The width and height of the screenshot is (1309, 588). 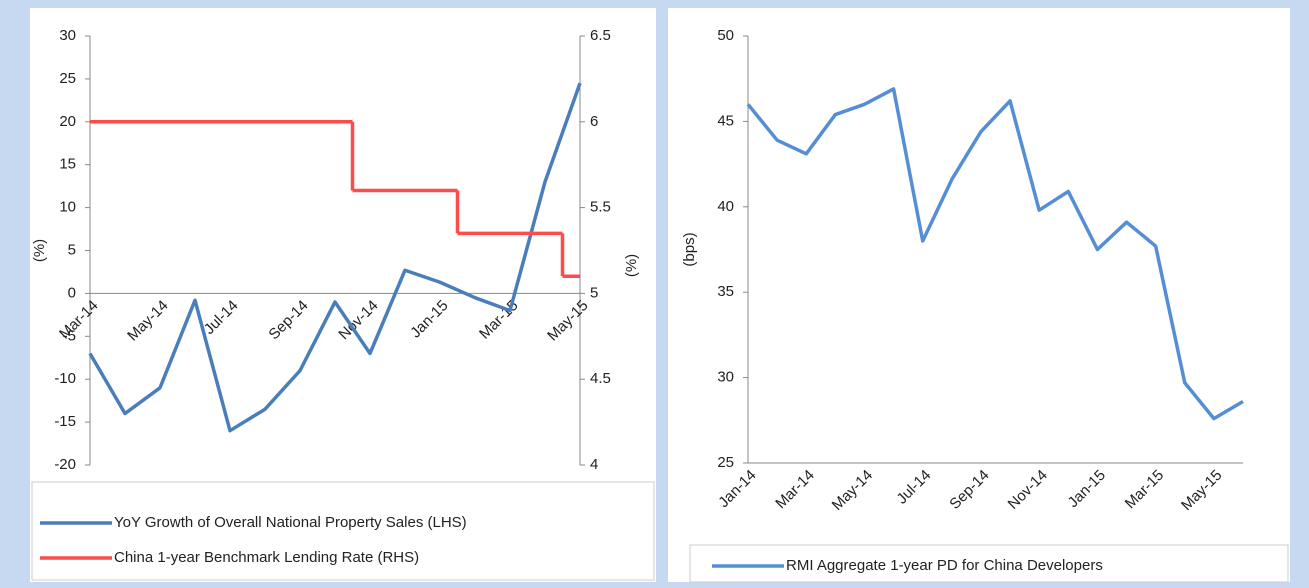 I want to click on y-tick-label: 50, so click(x=725, y=35).